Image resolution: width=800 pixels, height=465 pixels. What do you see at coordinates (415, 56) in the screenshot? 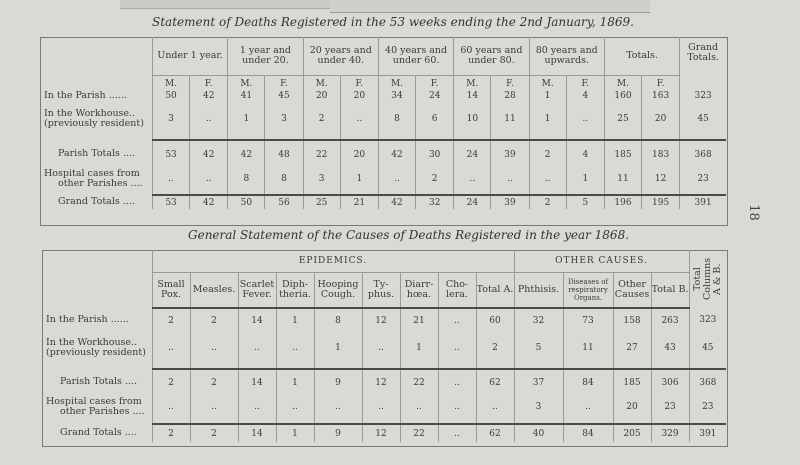
I see `group-header: 40 years and under 60.` at bounding box center [415, 56].